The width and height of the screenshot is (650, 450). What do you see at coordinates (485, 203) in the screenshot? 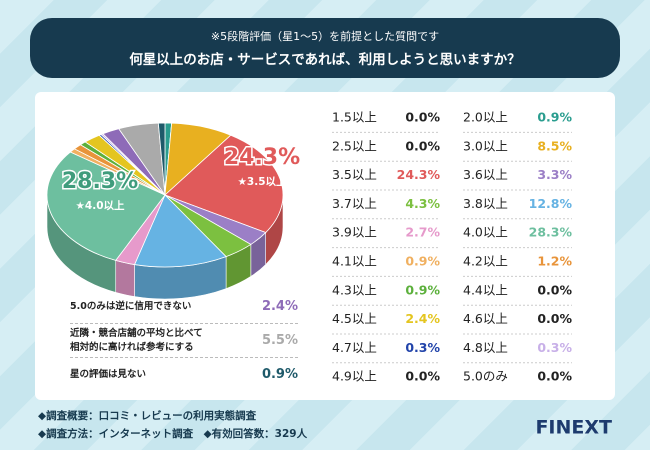
I see `table-label: 3.8以上` at bounding box center [485, 203].